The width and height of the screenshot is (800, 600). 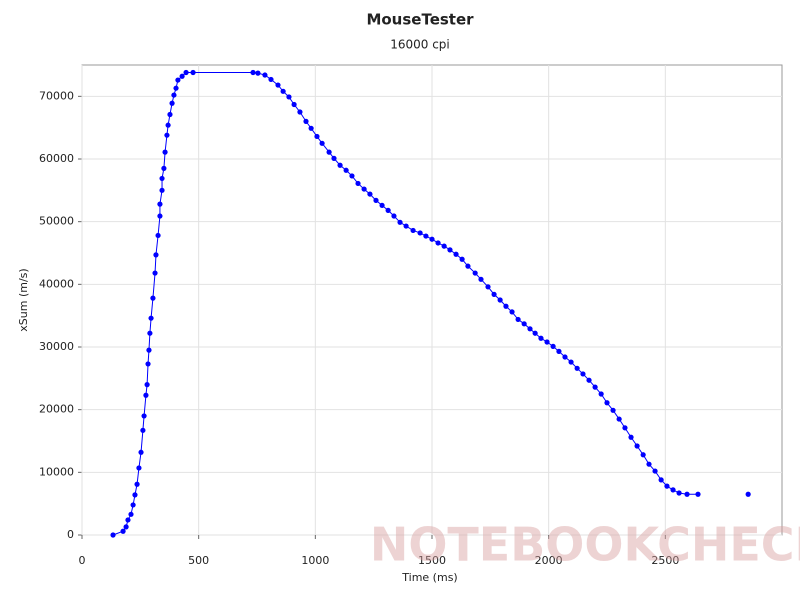 What do you see at coordinates (56, 283) in the screenshot?
I see `y-tick-label: 40000` at bounding box center [56, 283].